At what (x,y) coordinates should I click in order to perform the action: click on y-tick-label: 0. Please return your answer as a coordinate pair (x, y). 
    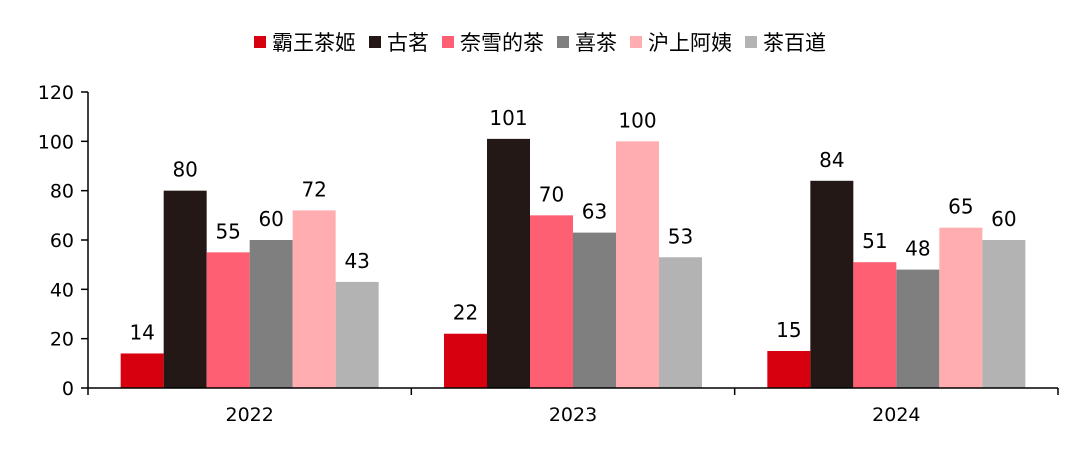
    Looking at the image, I should click on (68, 389).